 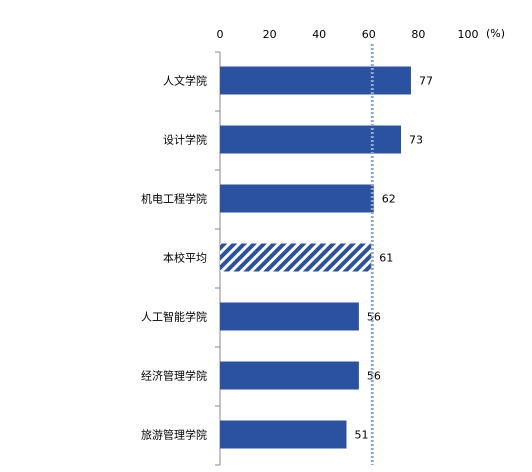 I want to click on data-label: 51, so click(x=361, y=435).